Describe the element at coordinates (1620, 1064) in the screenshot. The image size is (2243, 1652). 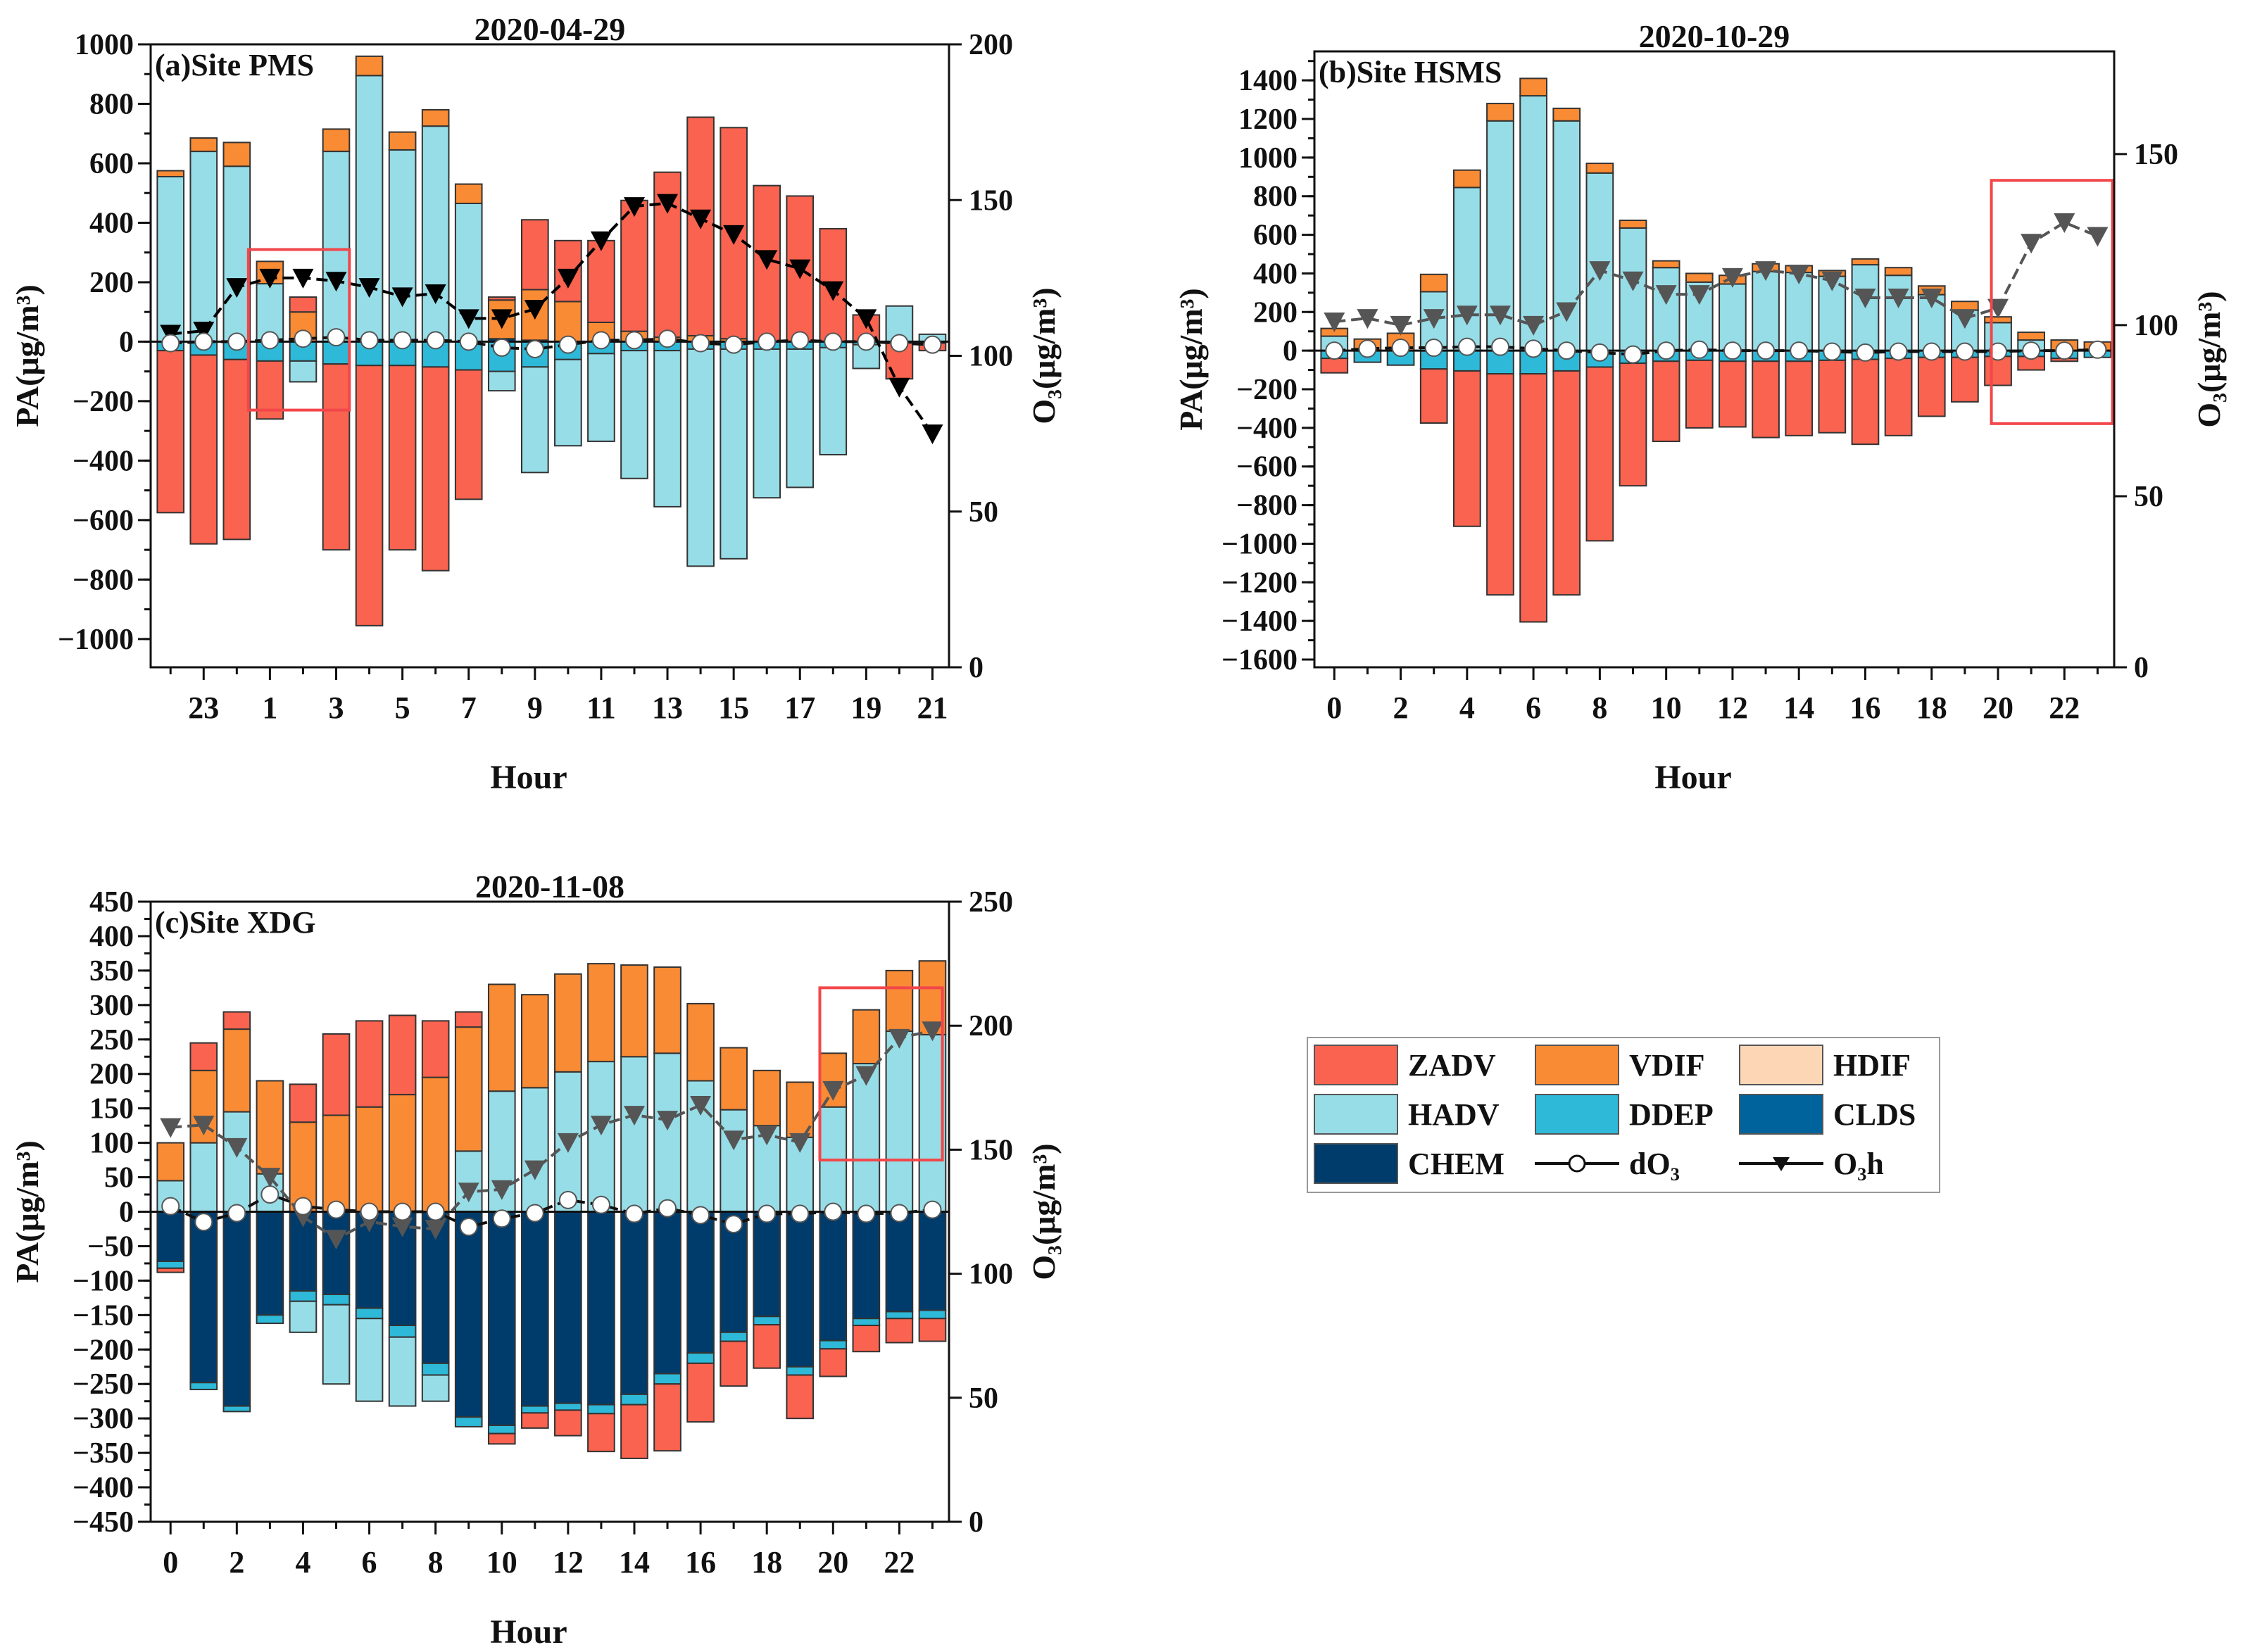
I see `legend-item-vdif: VDIF` at that location.